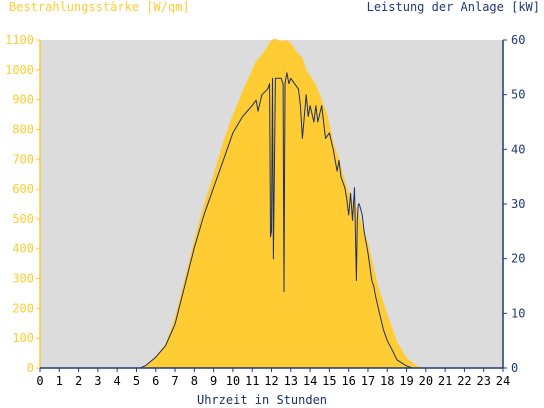  I want to click on x-tick-label: 14, so click(310, 381).